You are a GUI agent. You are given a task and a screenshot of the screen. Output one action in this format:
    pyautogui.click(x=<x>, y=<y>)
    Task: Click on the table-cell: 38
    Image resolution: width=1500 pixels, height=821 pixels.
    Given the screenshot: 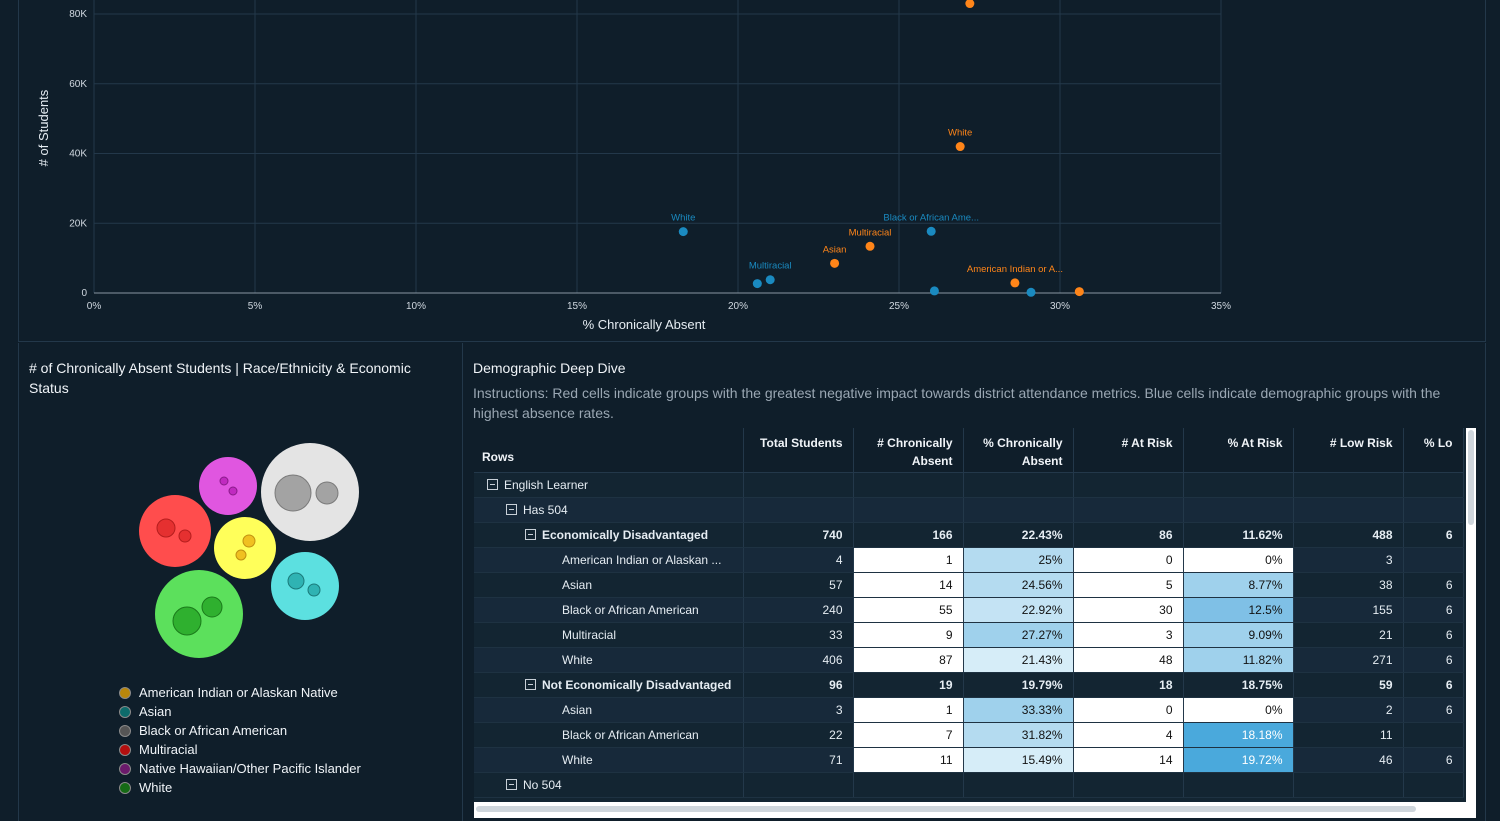 What is the action you would take?
    pyautogui.click(x=1348, y=585)
    